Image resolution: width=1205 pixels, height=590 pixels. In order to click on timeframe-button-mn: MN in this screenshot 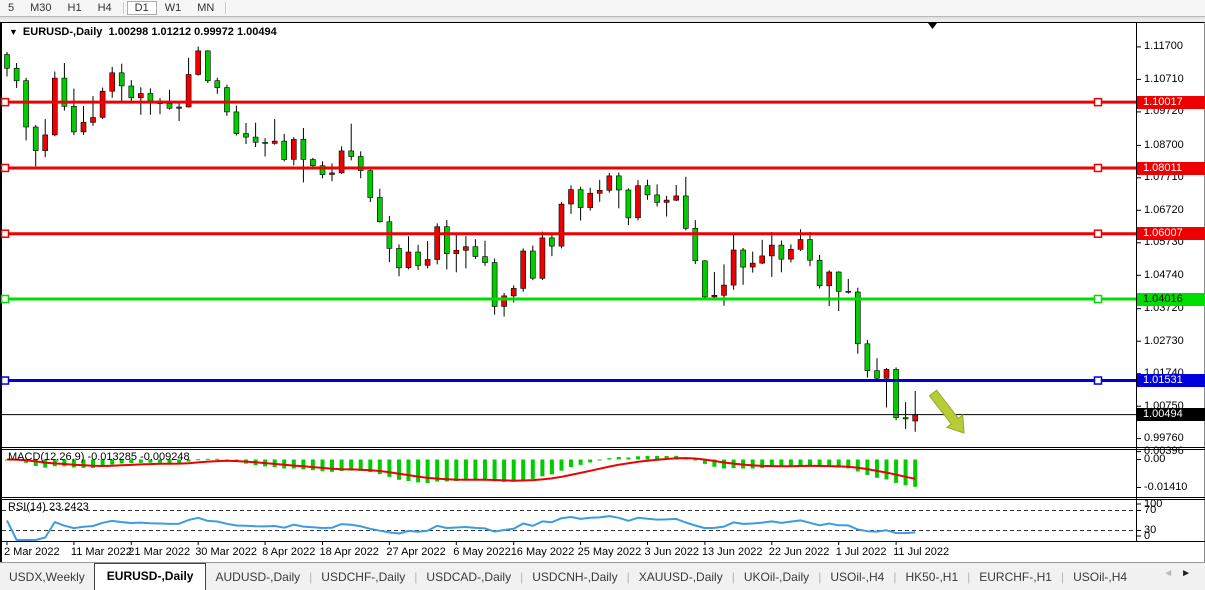, I will do `click(206, 8)`.